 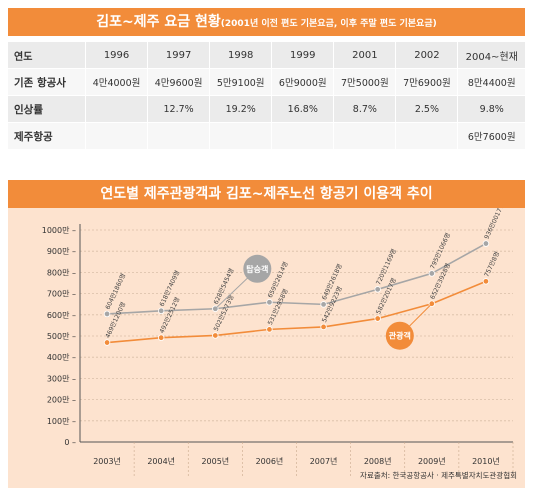 What do you see at coordinates (364, 55) in the screenshot?
I see `year-cell: 2001` at bounding box center [364, 55].